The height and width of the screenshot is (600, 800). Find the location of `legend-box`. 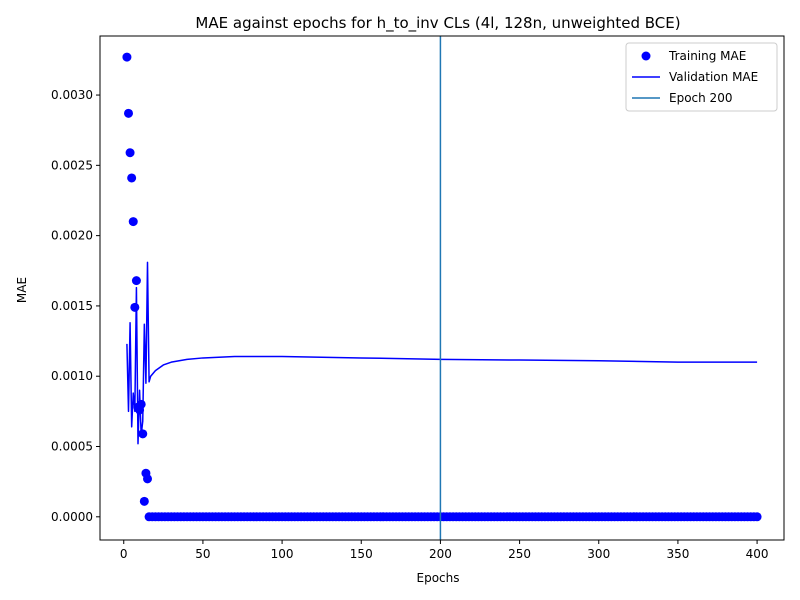

legend-box is located at coordinates (701, 77).